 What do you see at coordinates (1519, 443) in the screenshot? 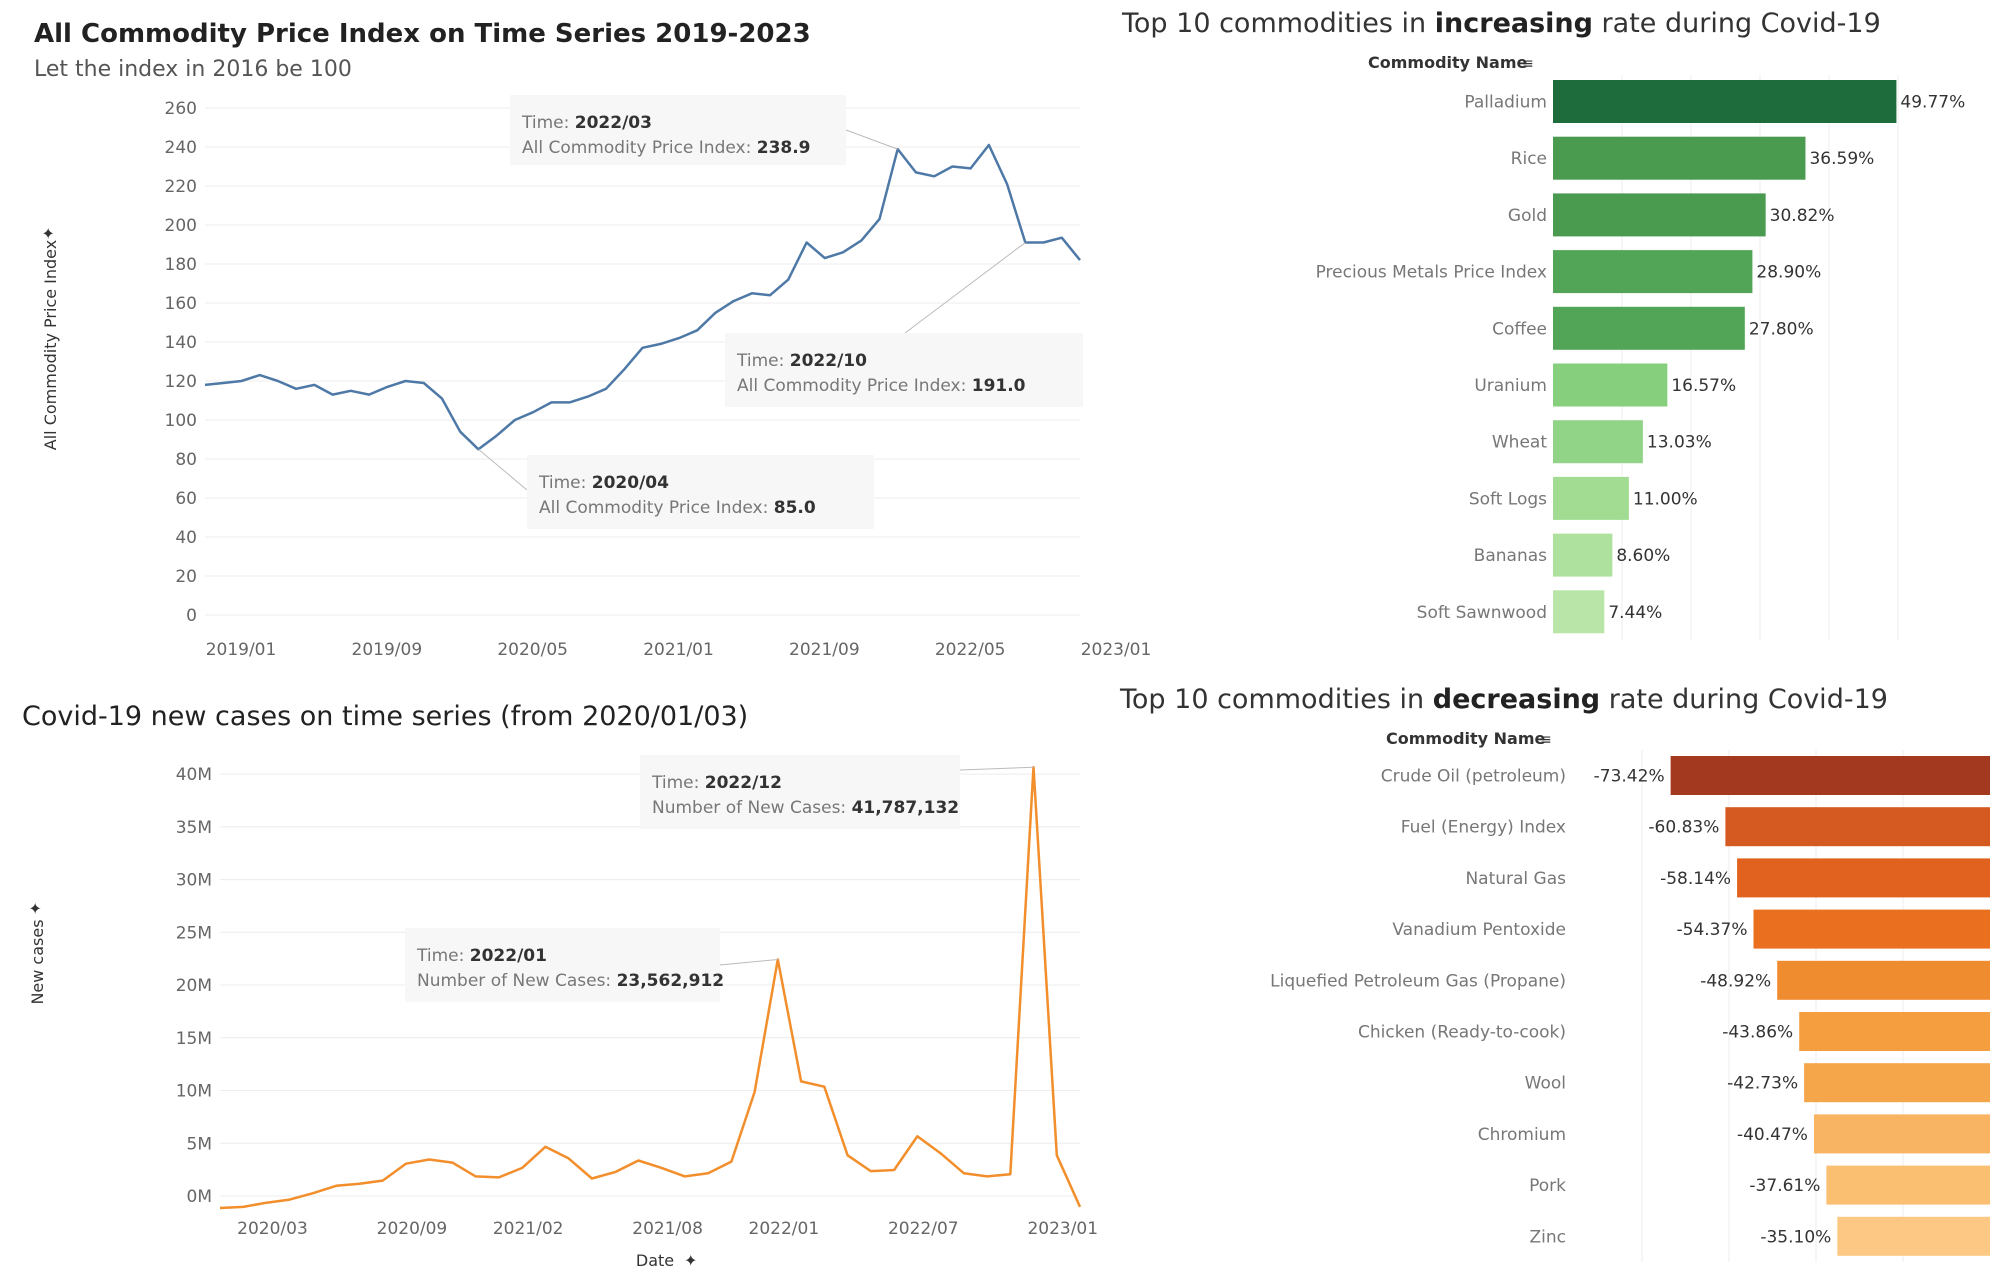
I see `category-label: Wheat` at bounding box center [1519, 443].